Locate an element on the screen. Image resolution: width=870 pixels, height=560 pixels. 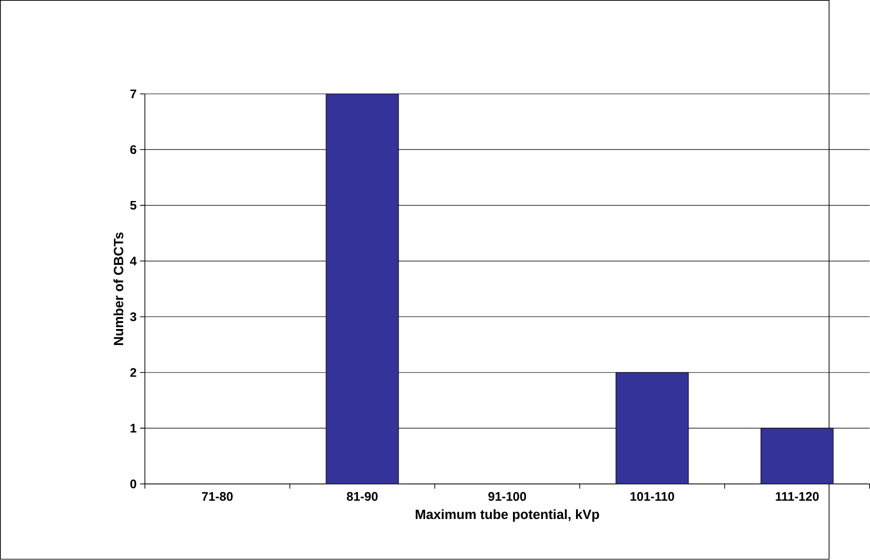
y-axis-title: Number of CBCTs is located at coordinates (118, 289).